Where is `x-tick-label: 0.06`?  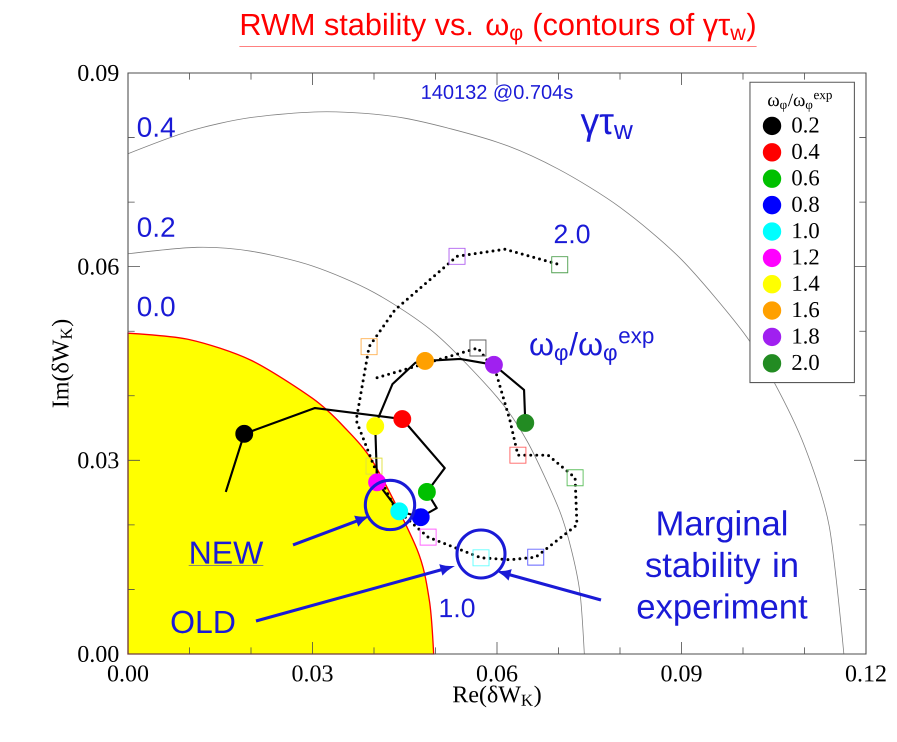
x-tick-label: 0.06 is located at coordinates (497, 673).